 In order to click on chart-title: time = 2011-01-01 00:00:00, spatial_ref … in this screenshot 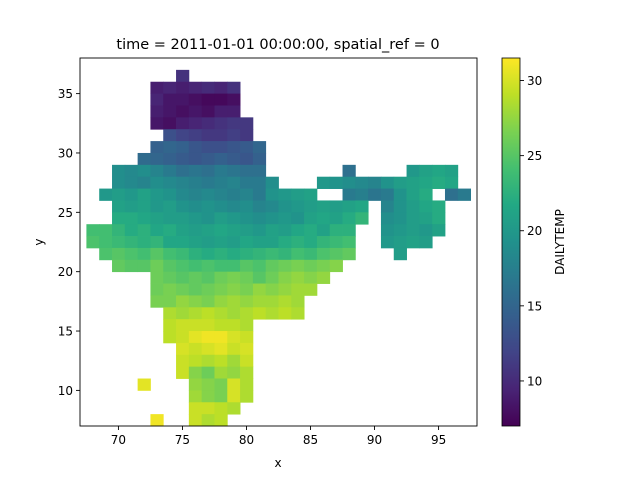, I will do `click(277, 45)`.